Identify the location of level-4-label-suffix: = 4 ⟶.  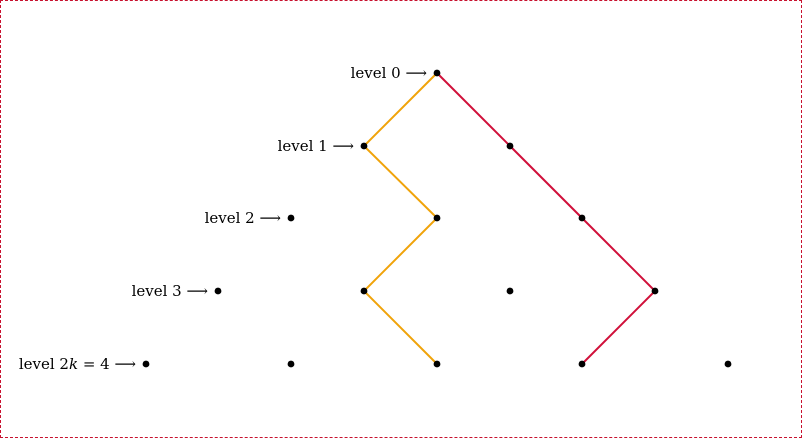
(107, 364).